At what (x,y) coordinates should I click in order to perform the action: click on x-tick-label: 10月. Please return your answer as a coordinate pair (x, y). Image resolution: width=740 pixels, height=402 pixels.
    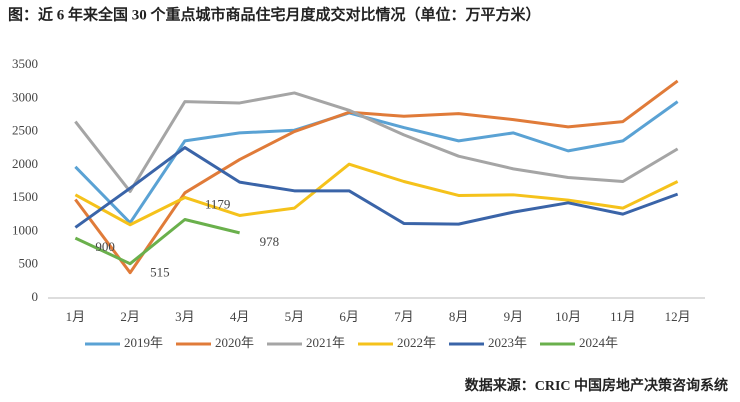
    Looking at the image, I should click on (568, 316).